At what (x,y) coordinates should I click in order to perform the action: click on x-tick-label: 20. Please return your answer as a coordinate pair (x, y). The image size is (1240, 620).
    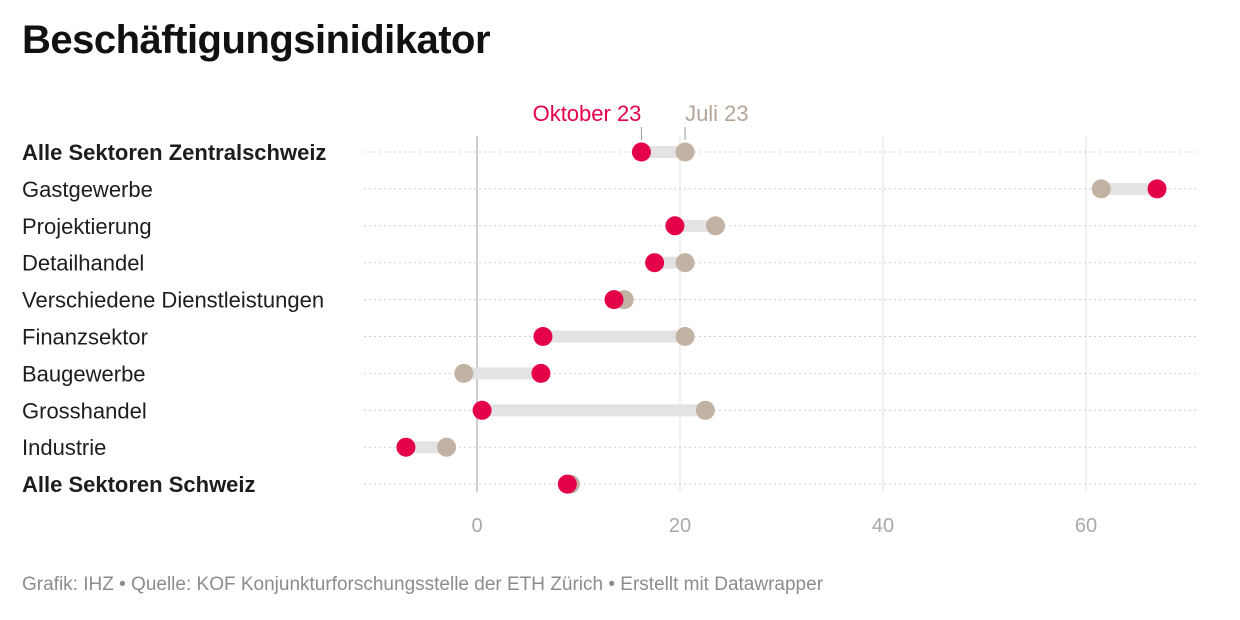
    Looking at the image, I should click on (680, 526).